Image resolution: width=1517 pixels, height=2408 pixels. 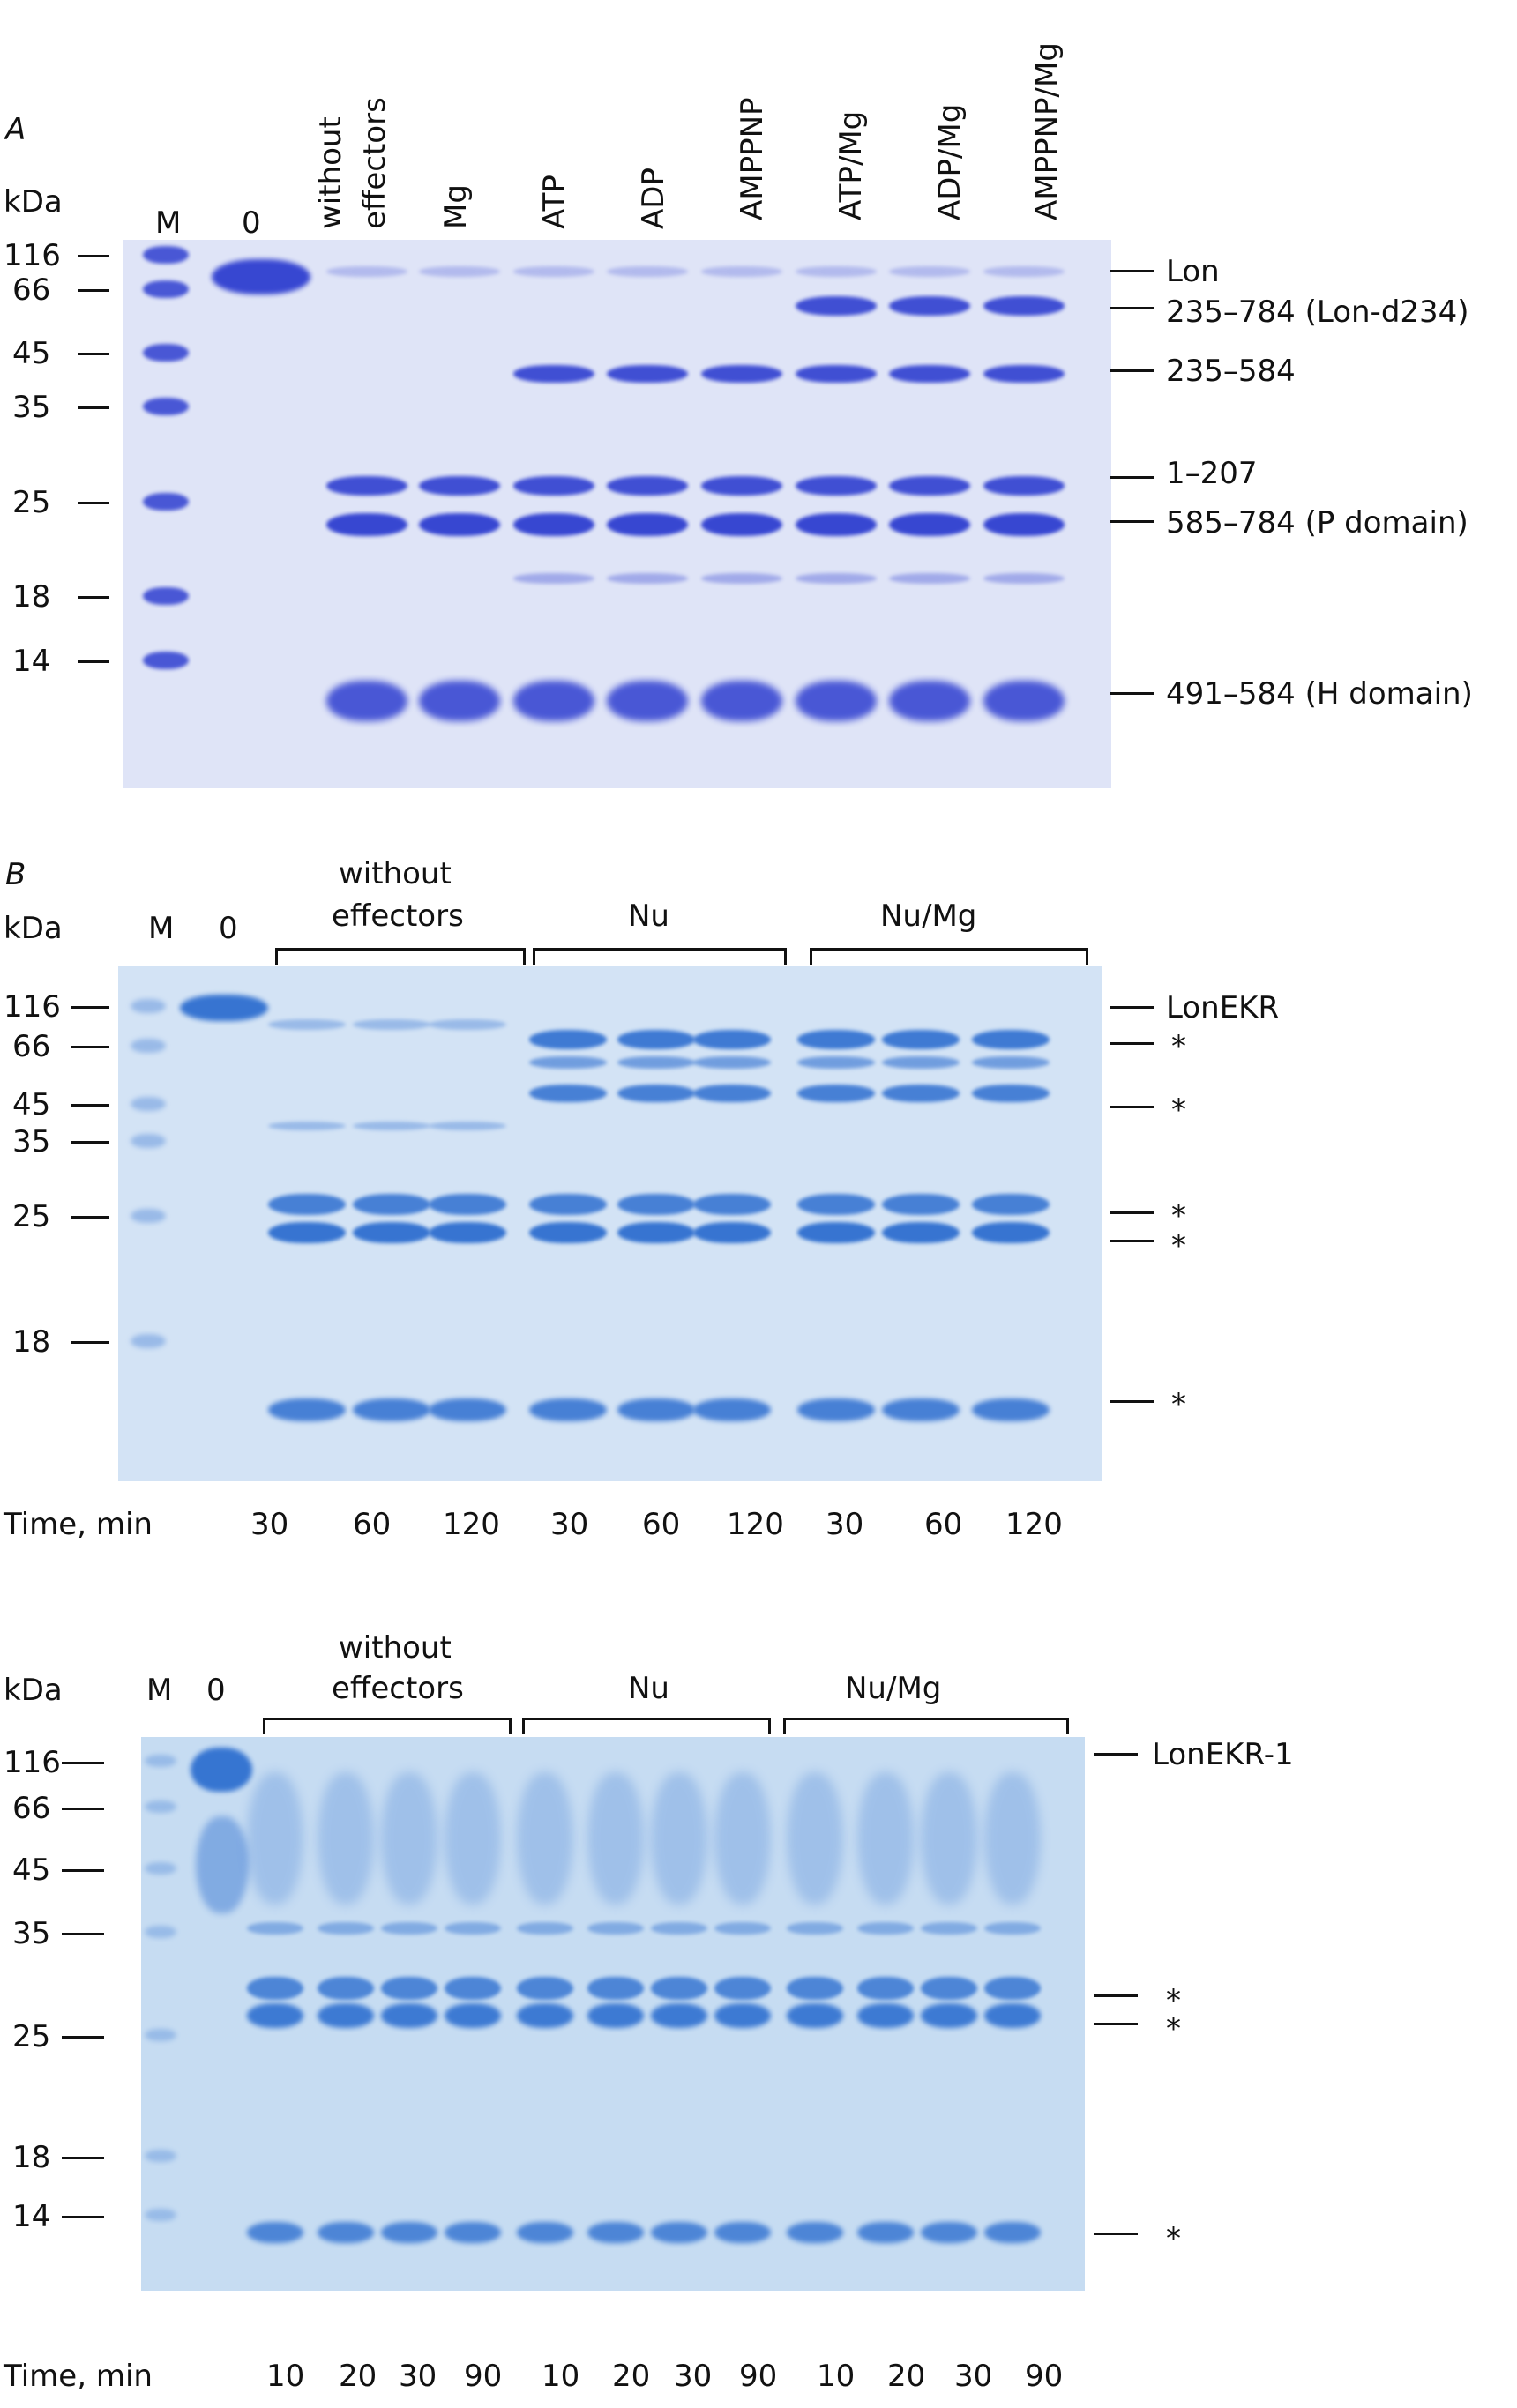 I want to click on panel-b-group-label: Nu, so click(x=648, y=916).